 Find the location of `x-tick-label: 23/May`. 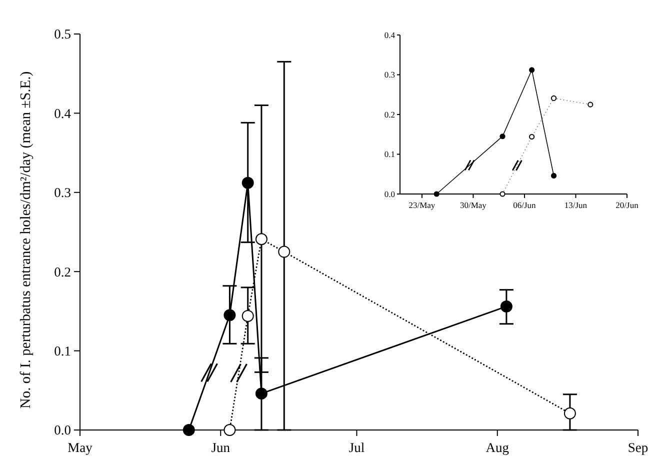

x-tick-label: 23/May is located at coordinates (422, 205).